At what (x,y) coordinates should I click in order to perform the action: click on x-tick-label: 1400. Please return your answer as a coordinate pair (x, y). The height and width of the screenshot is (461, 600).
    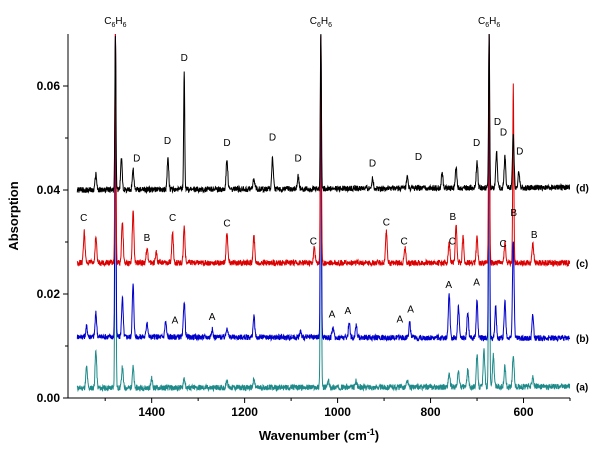
    Looking at the image, I should click on (151, 412).